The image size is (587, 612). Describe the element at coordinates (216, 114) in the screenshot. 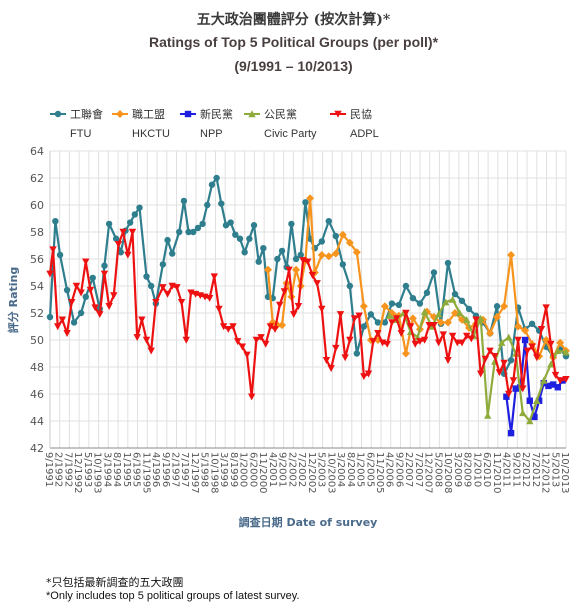

I see `legend-label: 新民黨` at that location.